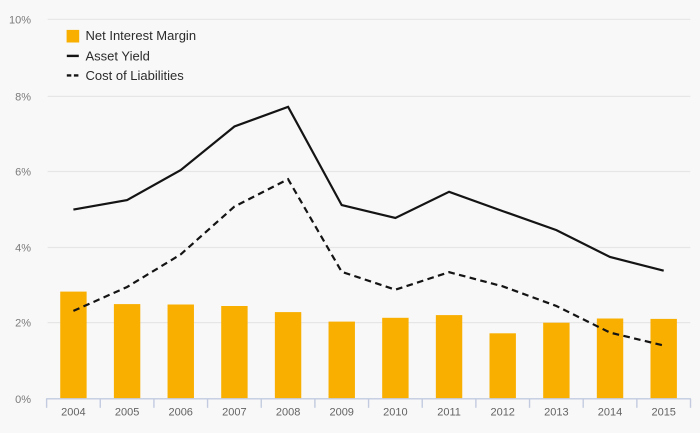 The width and height of the screenshot is (700, 433). I want to click on svg-text: 6%, so click(23, 173).